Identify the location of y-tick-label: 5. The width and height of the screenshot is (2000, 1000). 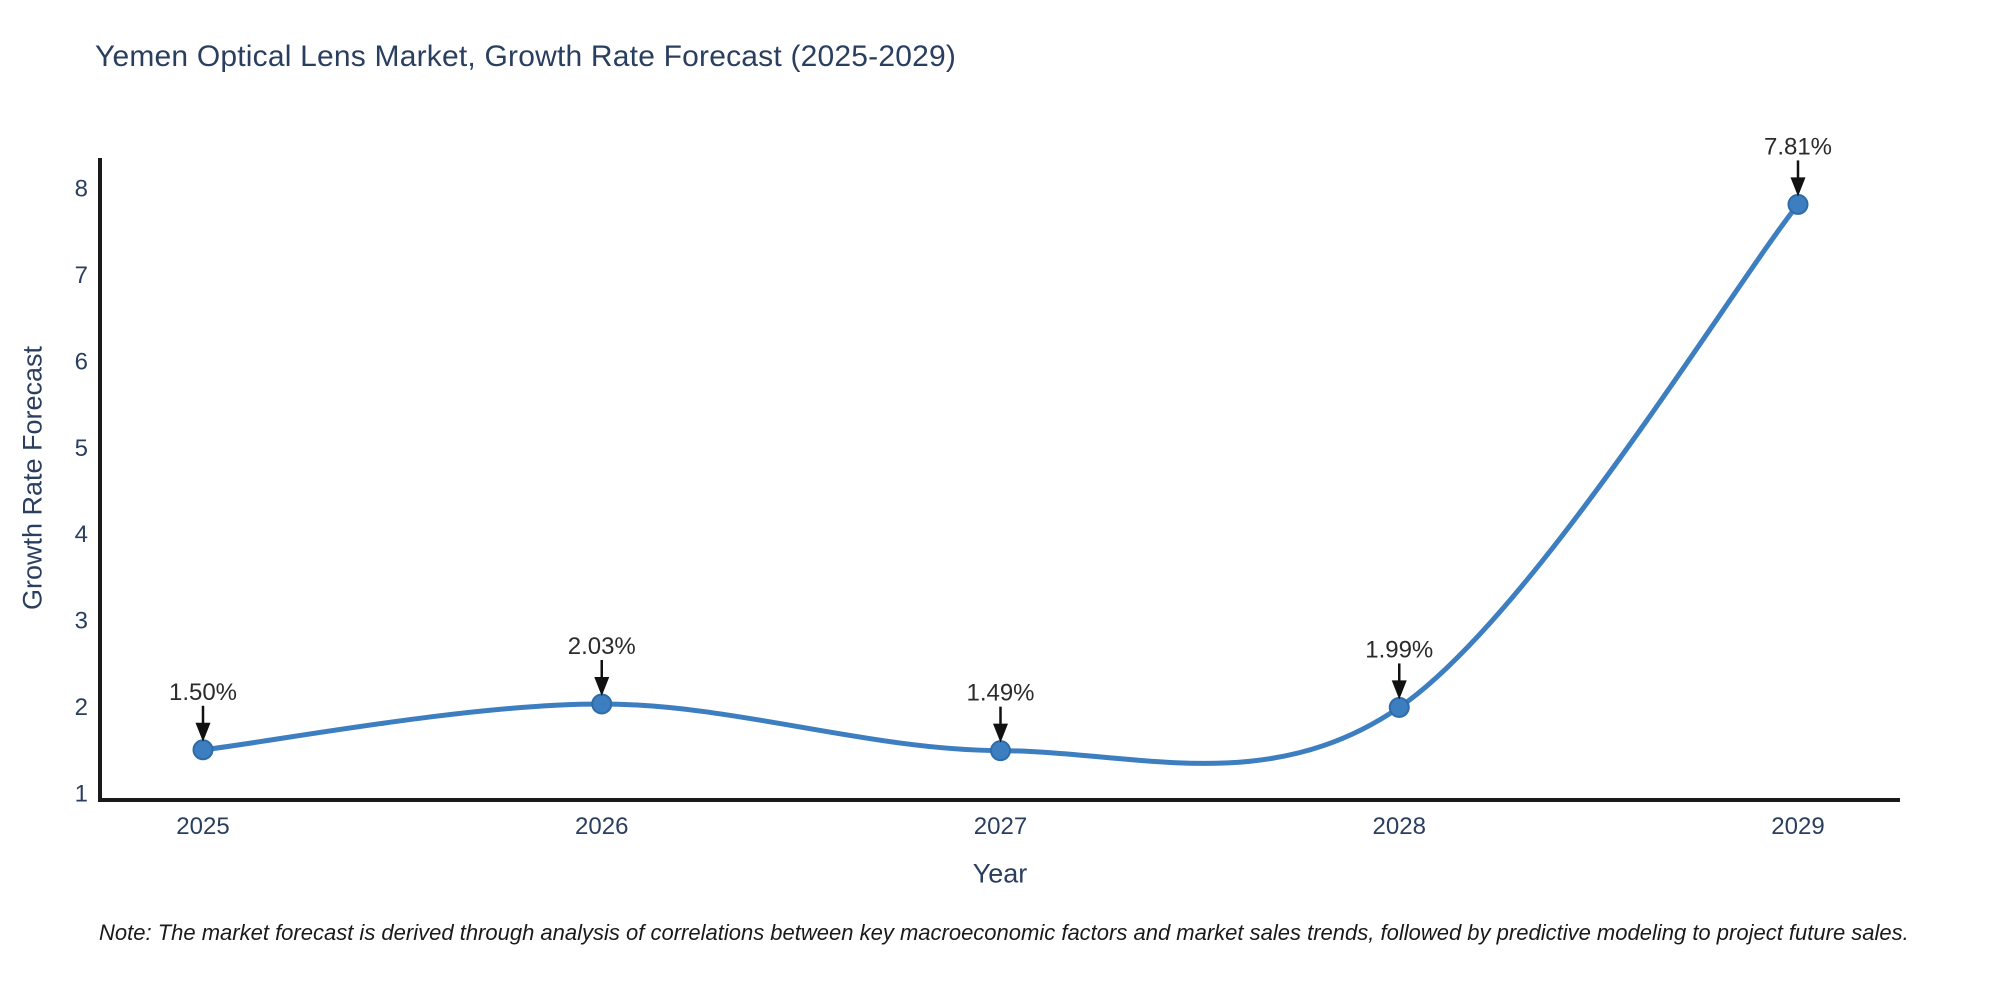
(81, 448).